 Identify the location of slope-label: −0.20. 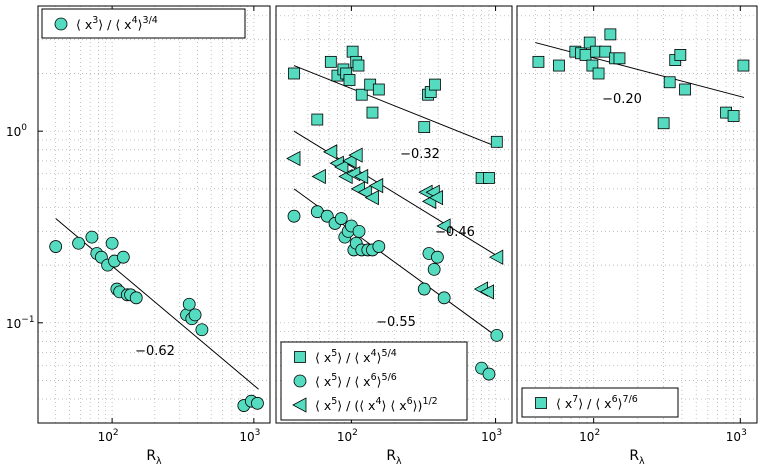
(622, 99).